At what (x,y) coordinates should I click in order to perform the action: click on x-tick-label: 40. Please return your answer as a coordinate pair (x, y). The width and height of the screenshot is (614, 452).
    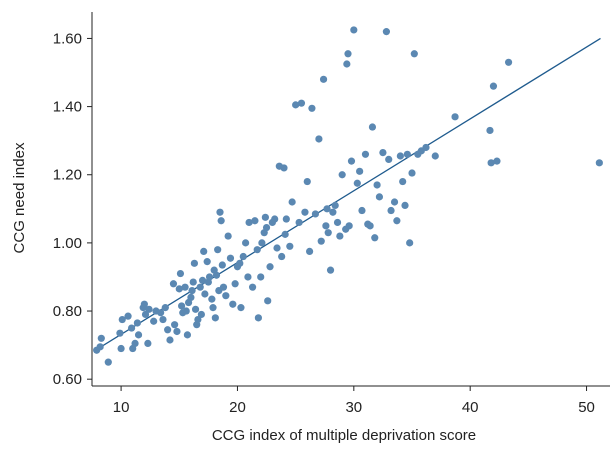
    Looking at the image, I should click on (470, 407).